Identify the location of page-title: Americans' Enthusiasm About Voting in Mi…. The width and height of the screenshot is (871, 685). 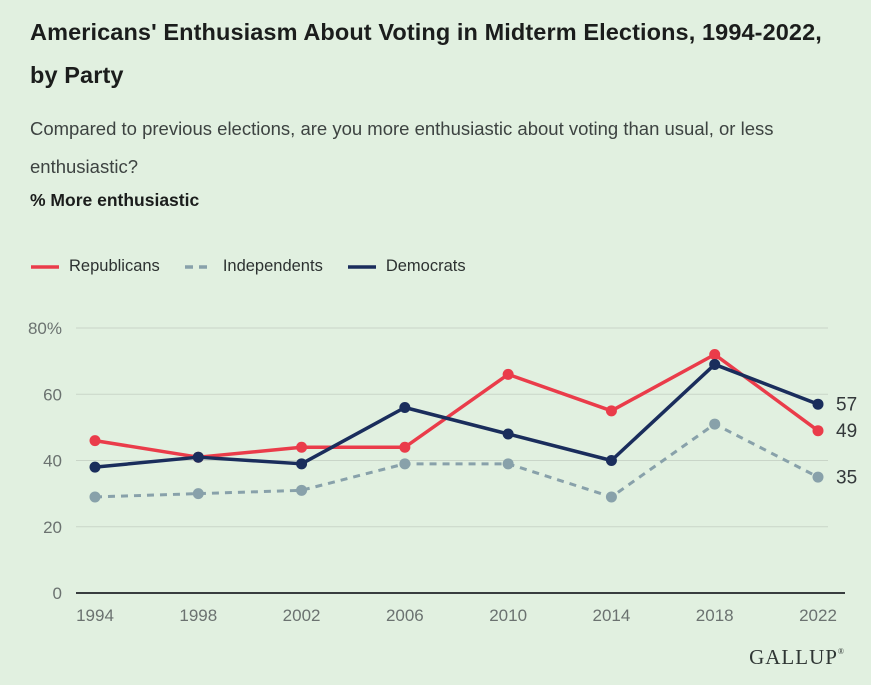
(426, 53).